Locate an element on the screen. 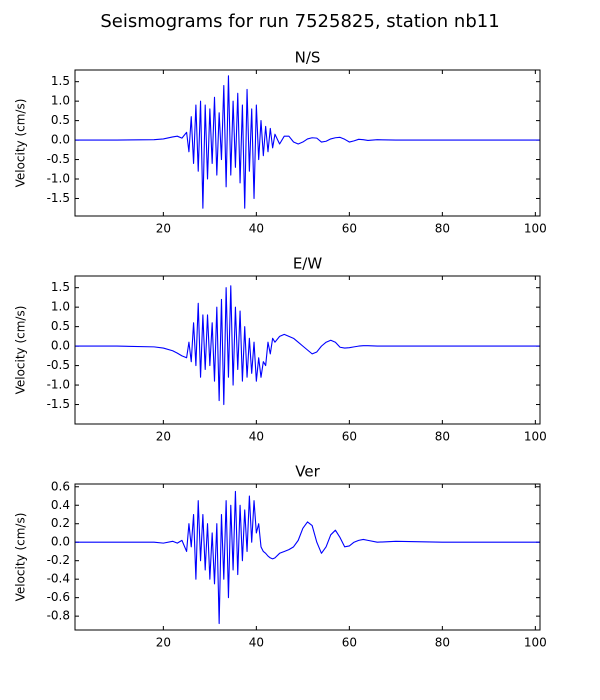 The image size is (600, 700). panel-title: E/W is located at coordinates (308, 264).